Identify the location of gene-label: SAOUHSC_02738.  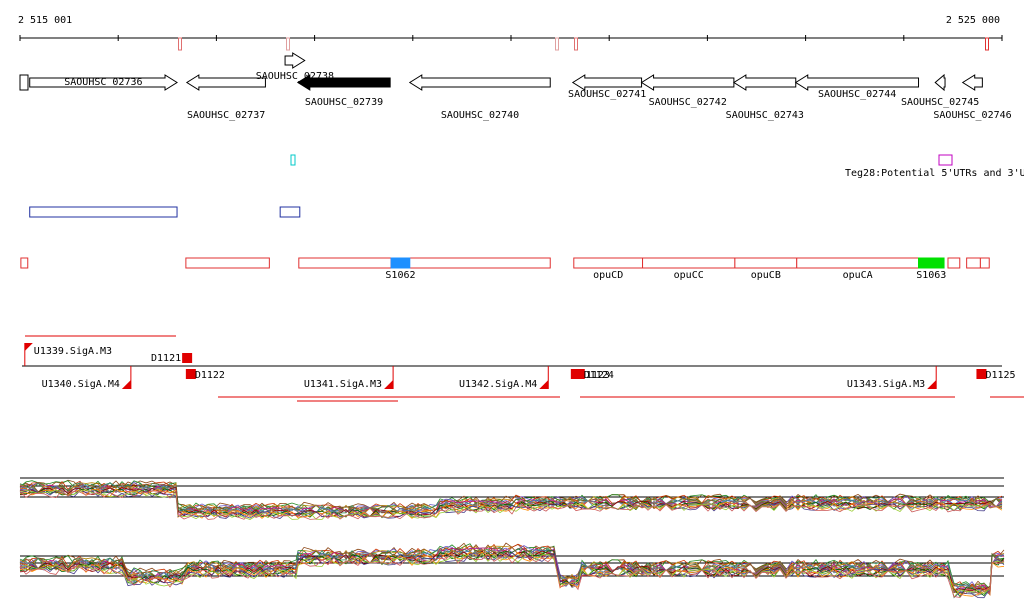
(295, 76).